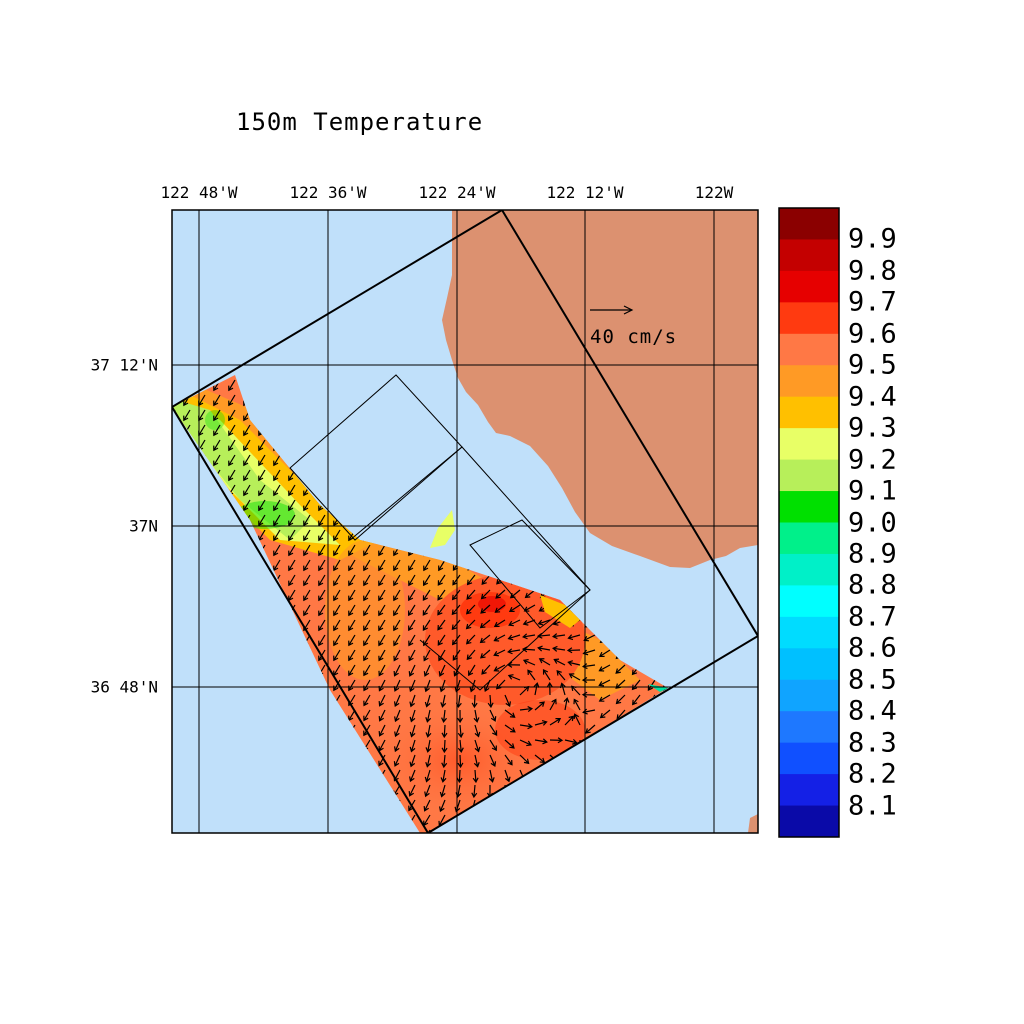  What do you see at coordinates (872, 491) in the screenshot?
I see `colorbar-label: 9.1` at bounding box center [872, 491].